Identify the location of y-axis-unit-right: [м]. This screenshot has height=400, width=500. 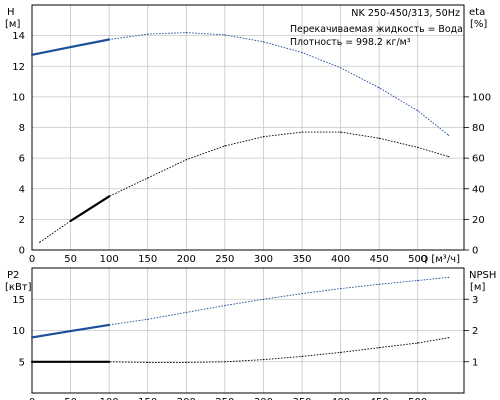
(477, 287).